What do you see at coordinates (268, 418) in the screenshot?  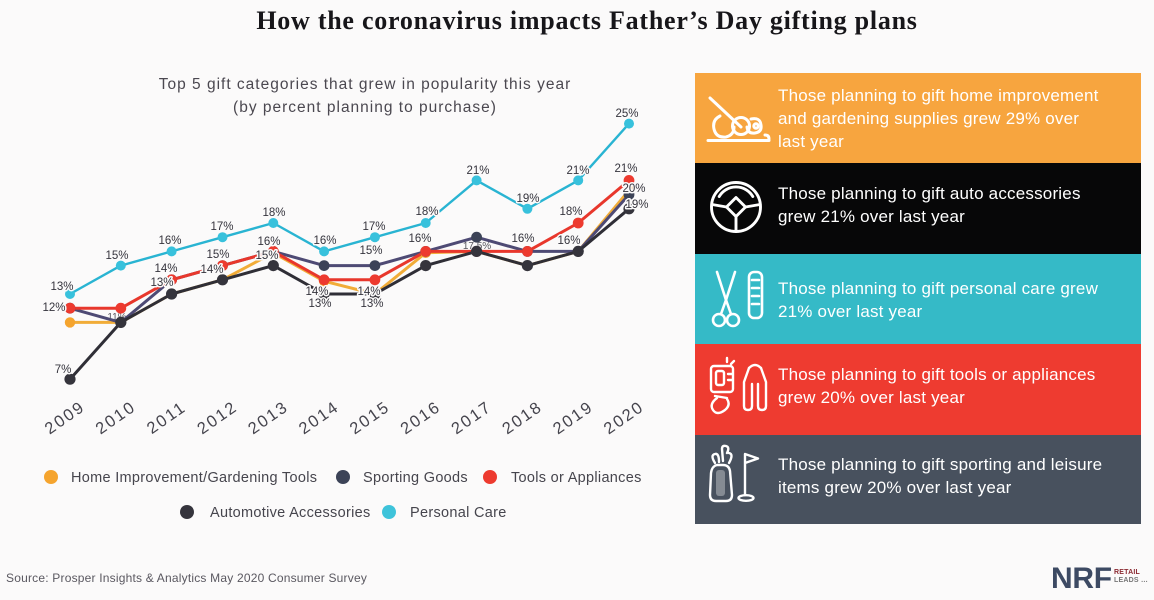 I see `svg-text: 2013` at bounding box center [268, 418].